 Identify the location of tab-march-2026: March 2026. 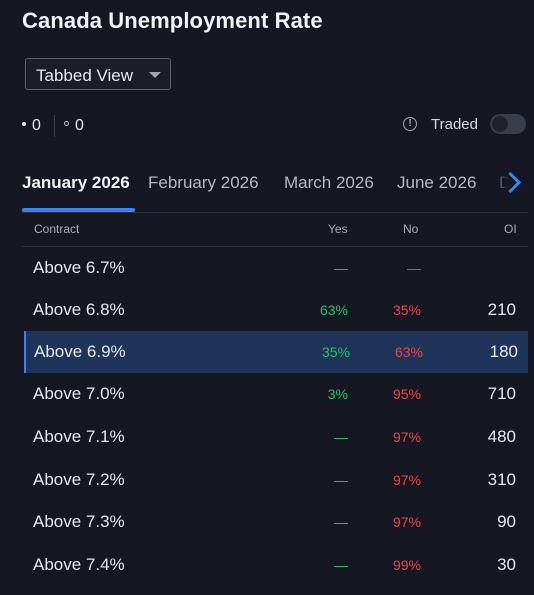
(329, 182).